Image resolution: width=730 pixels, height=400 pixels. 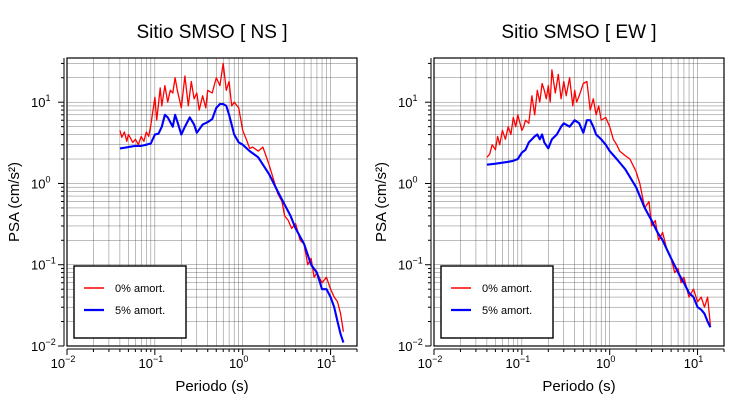 What do you see at coordinates (212, 32) in the screenshot?
I see `chart-title: Sitio SMSO [ NS ]` at bounding box center [212, 32].